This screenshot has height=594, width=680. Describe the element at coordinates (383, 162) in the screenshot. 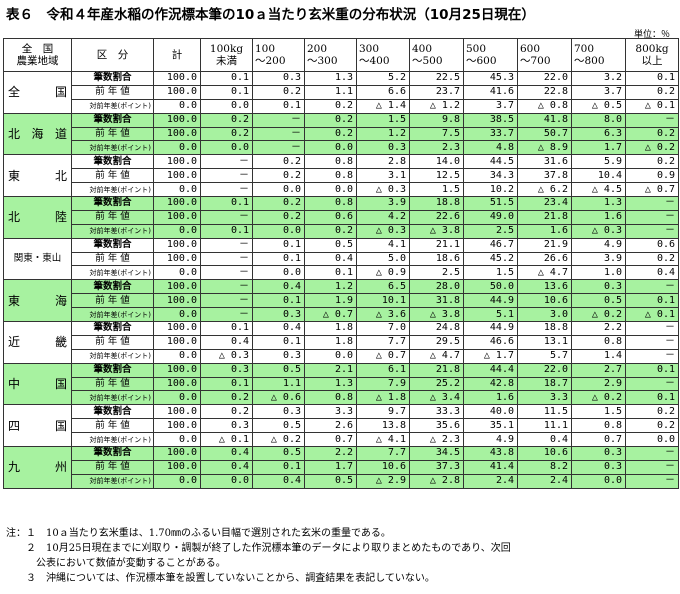

I see `cell-value: 2.8` at that location.